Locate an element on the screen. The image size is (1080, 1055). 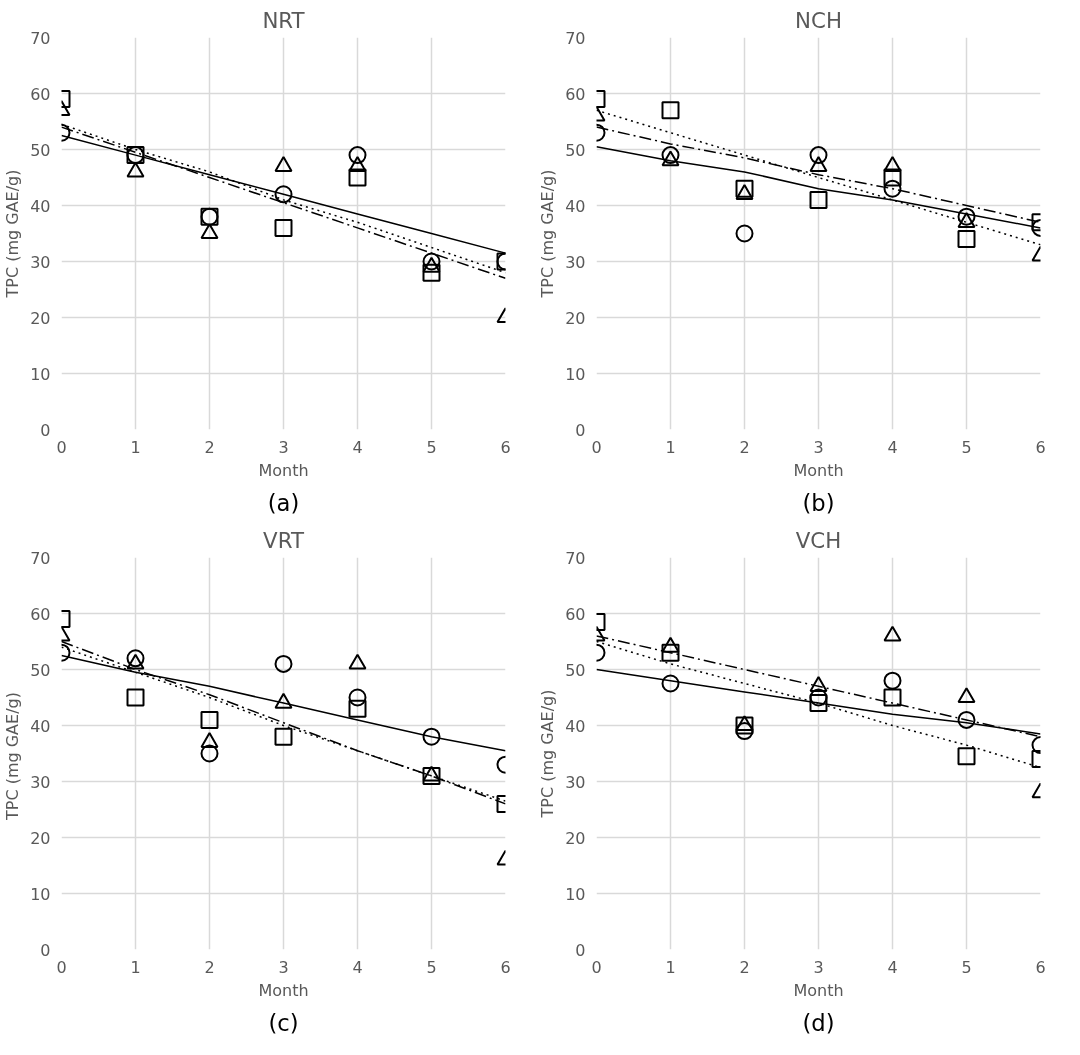
text: (b) is located at coordinates (818, 502).